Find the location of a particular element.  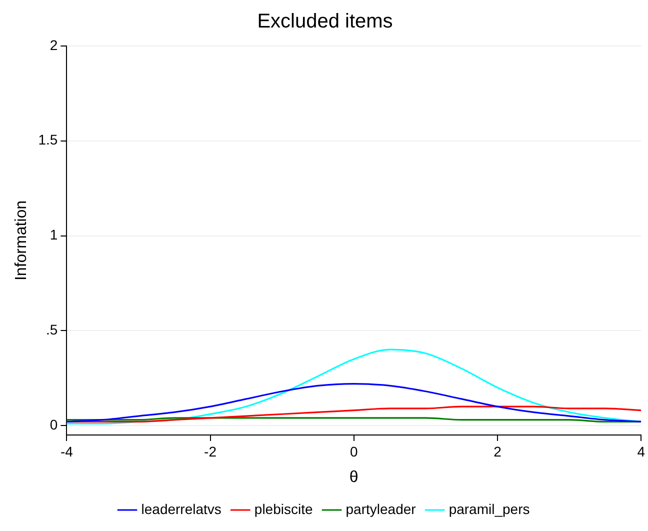

y-tick-label: 2 is located at coordinates (54, 44).